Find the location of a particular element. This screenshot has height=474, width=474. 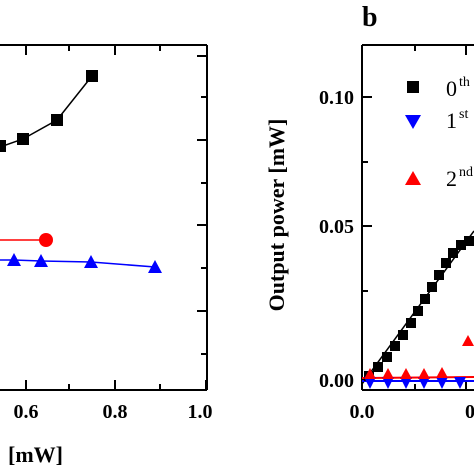

legend-label-1st: 1 is located at coordinates (451, 120).